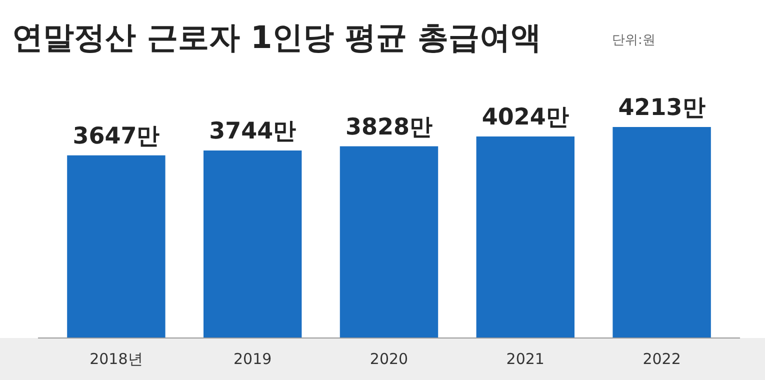  Describe the element at coordinates (634, 40) in the screenshot. I see `text: 단위:원` at that location.